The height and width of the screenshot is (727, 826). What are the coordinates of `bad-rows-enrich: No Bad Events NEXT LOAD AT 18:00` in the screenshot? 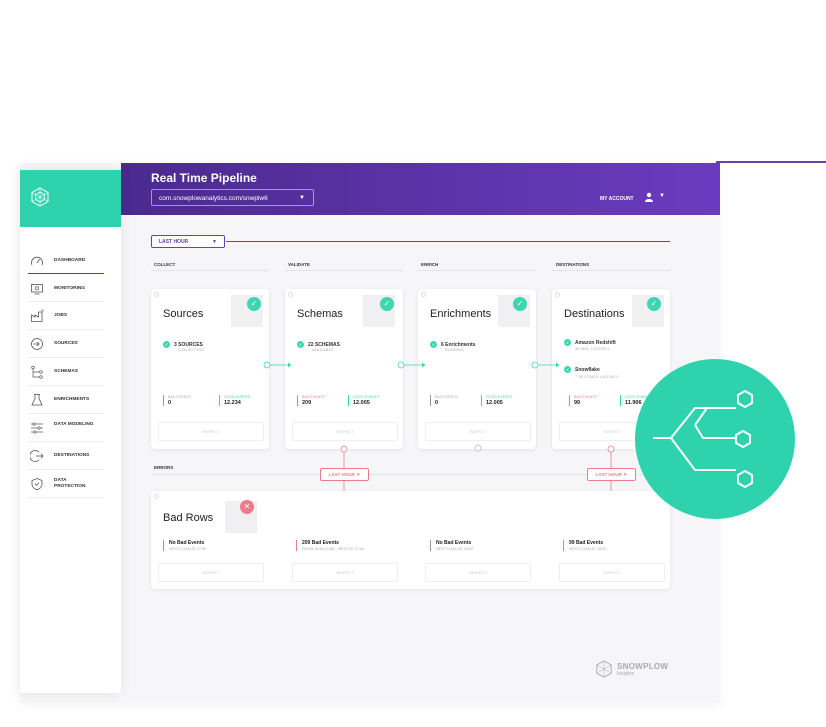 It's located at (451, 545).